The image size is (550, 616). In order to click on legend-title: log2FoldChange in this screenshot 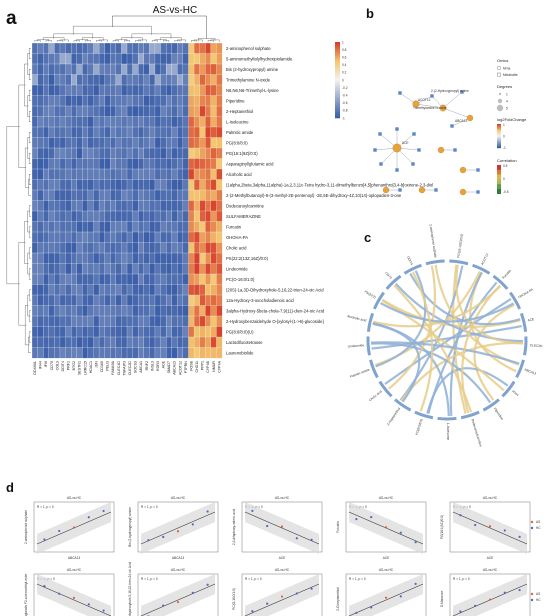, I will do `click(512, 119)`.